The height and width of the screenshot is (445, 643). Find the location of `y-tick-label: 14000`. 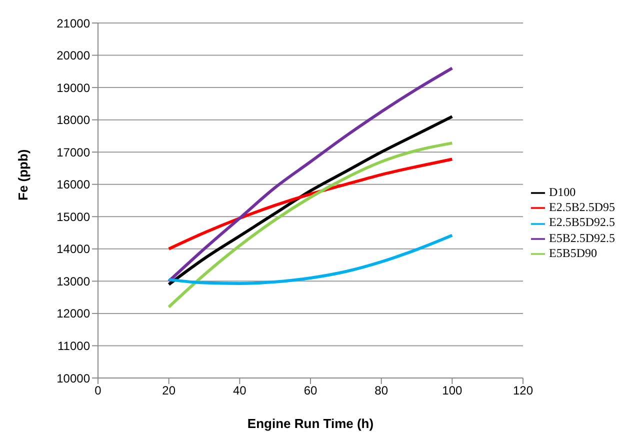

y-tick-label: 14000 is located at coordinates (73, 249).